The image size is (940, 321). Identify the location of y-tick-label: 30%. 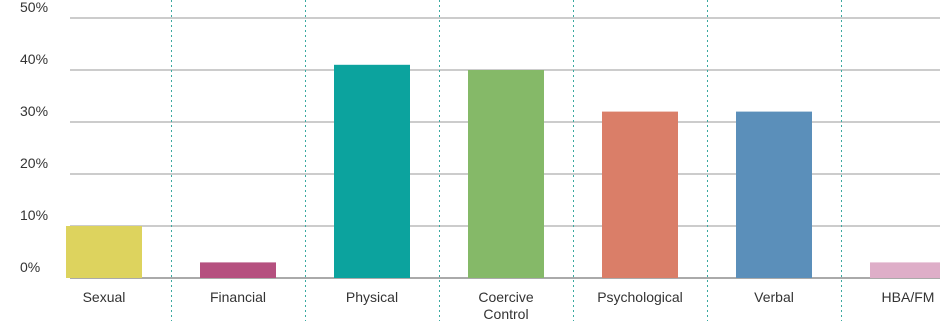
(34, 111).